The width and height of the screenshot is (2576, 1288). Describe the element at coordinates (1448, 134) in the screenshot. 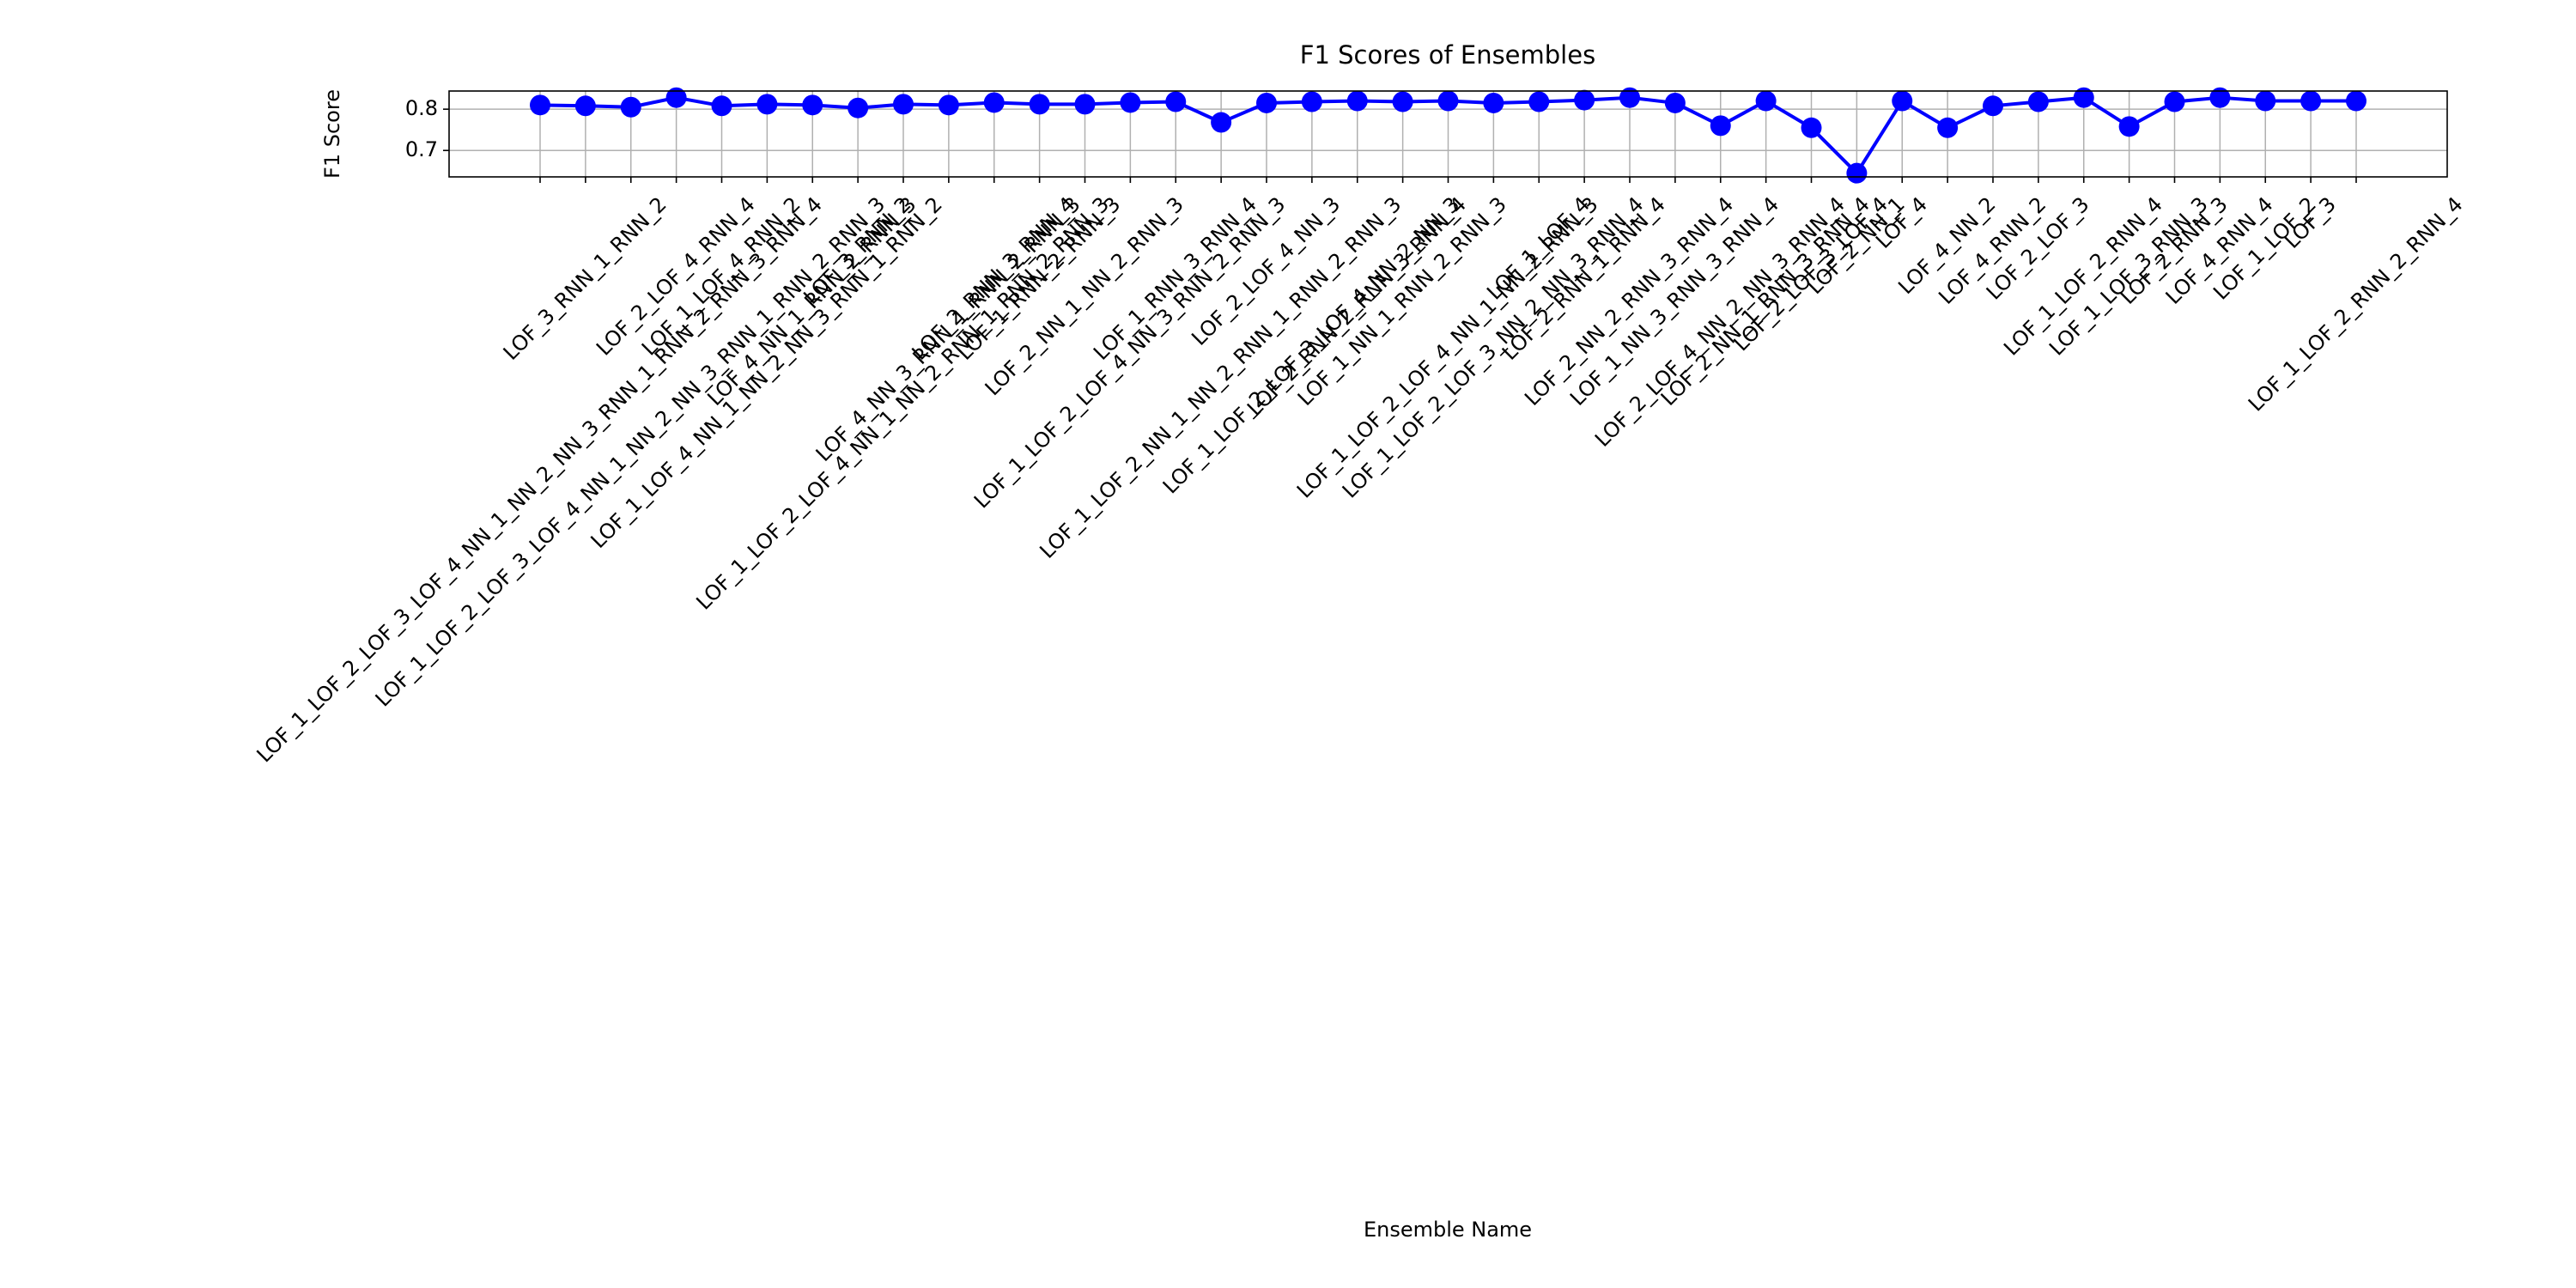

I see `plot-frame` at that location.